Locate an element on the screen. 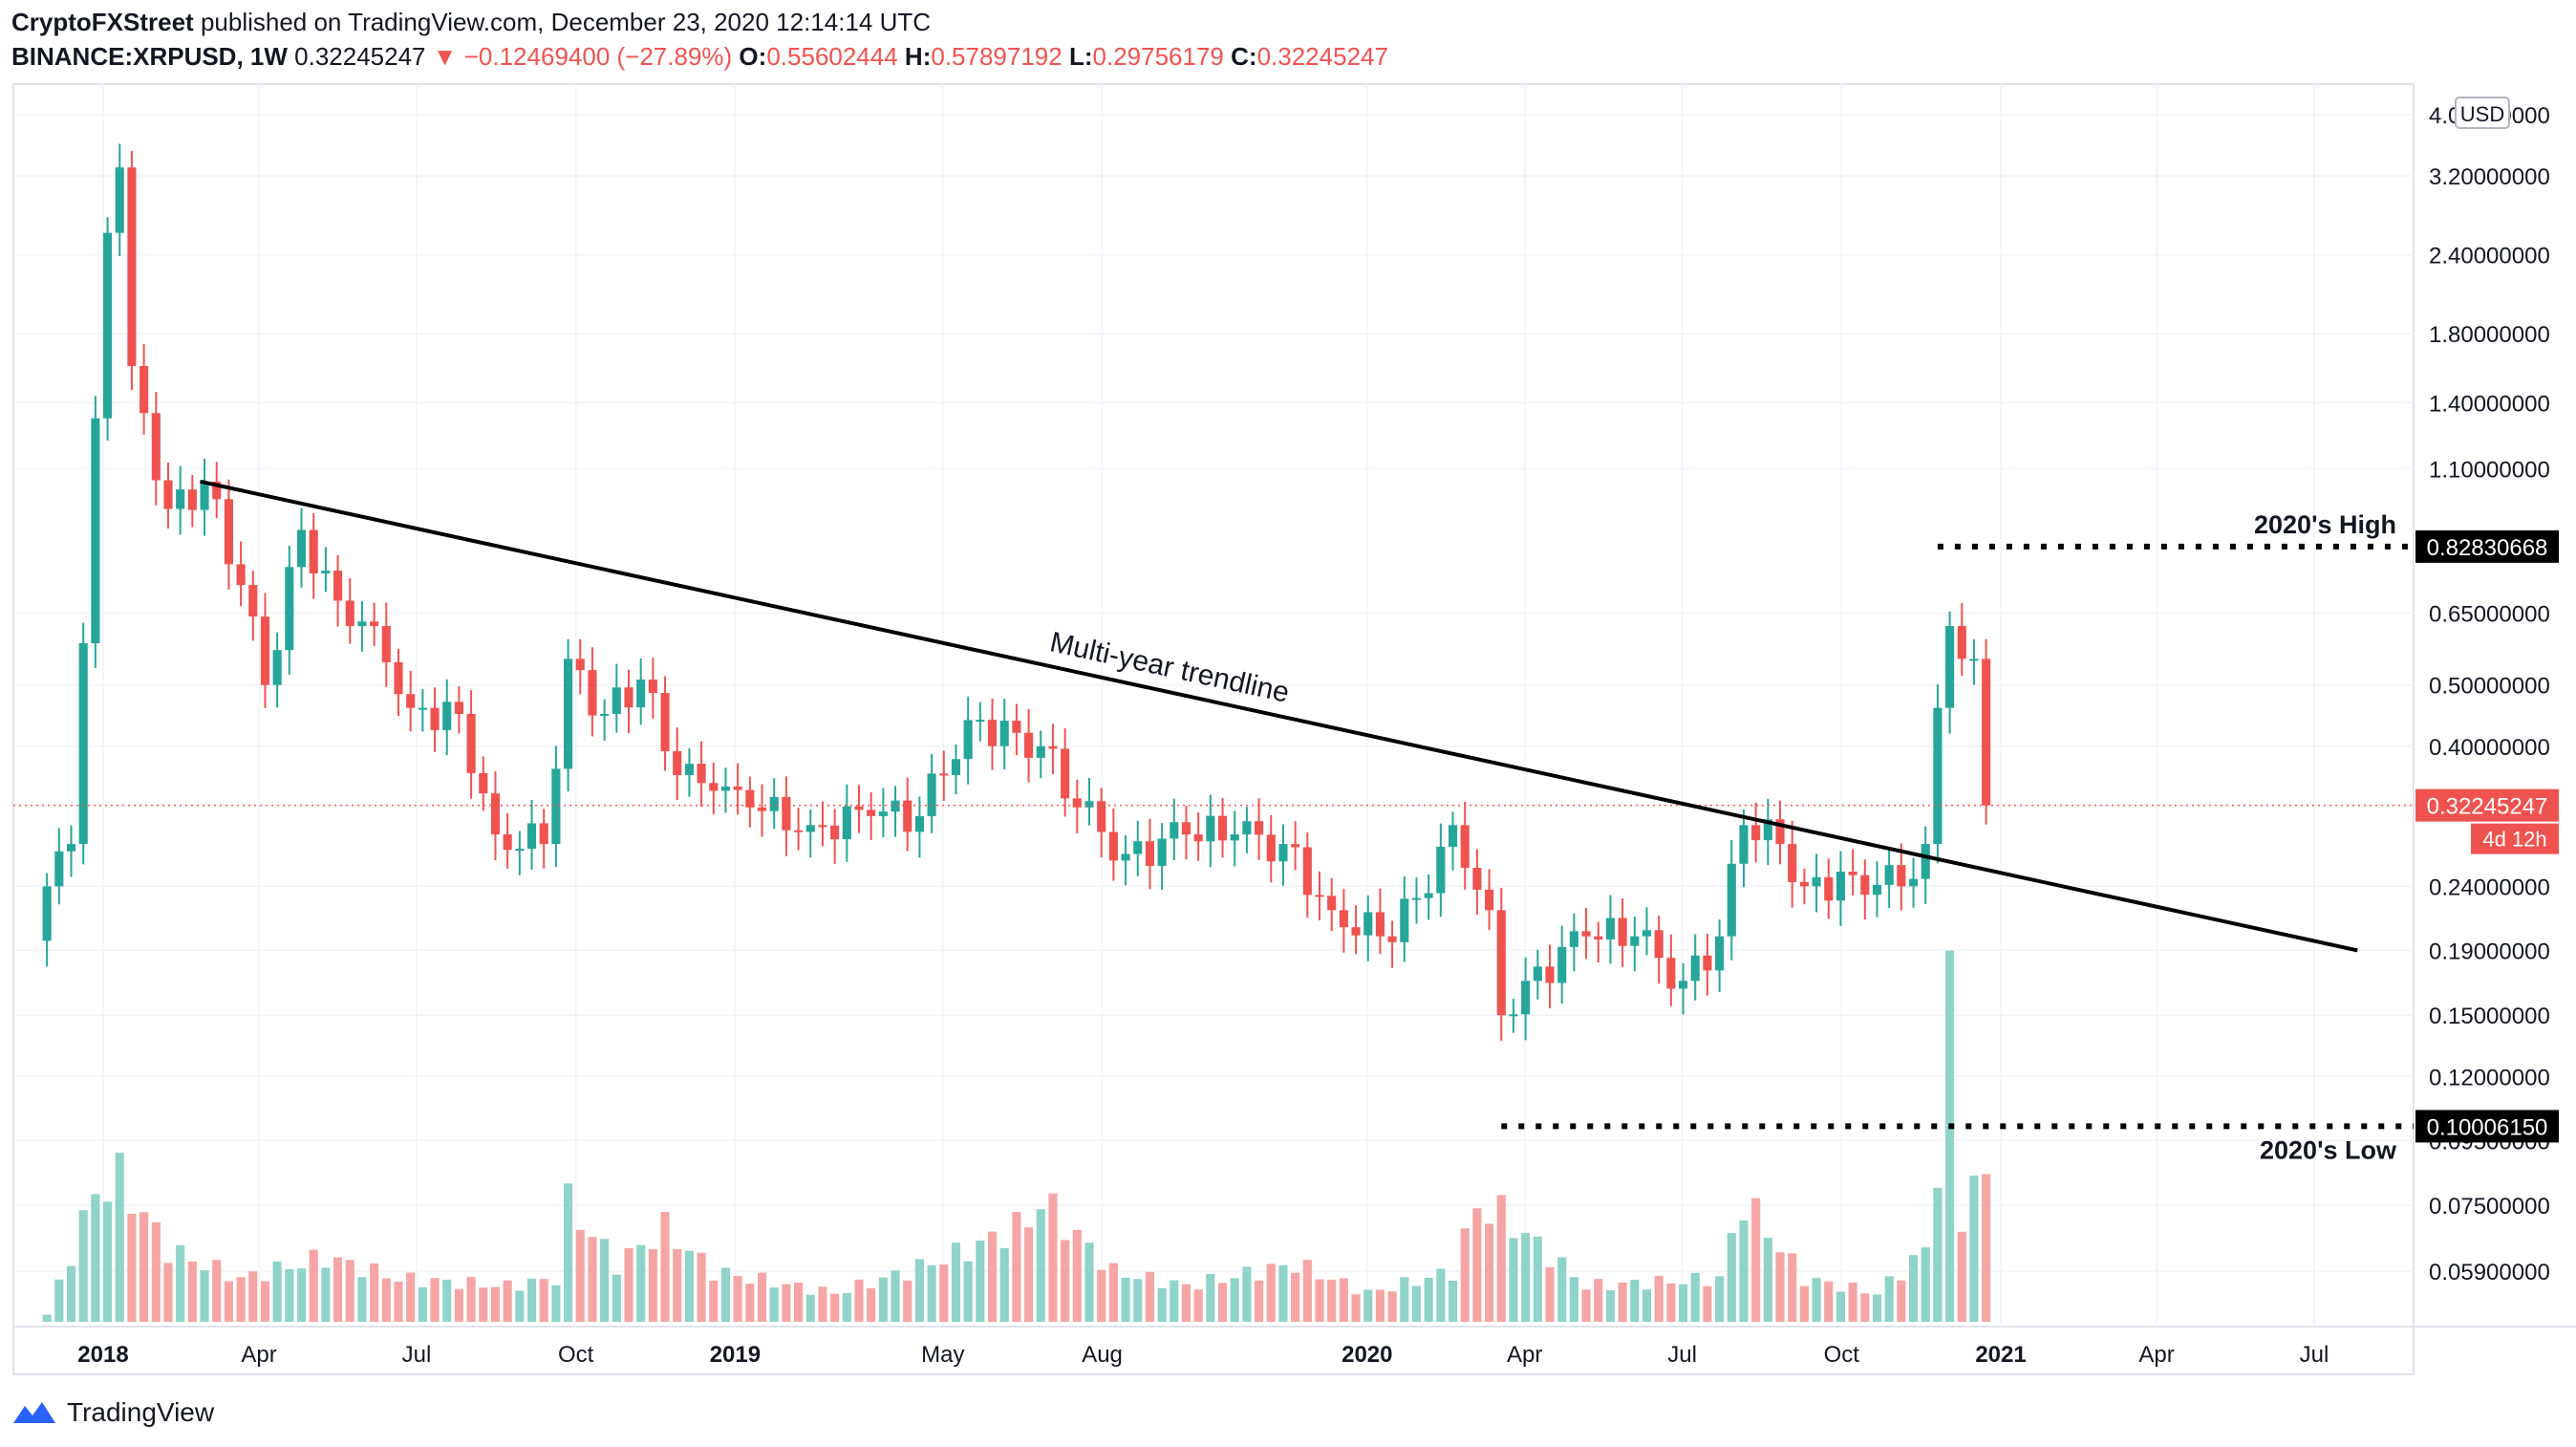 The height and width of the screenshot is (1447, 2576). currency-badge: USD is located at coordinates (2482, 113).